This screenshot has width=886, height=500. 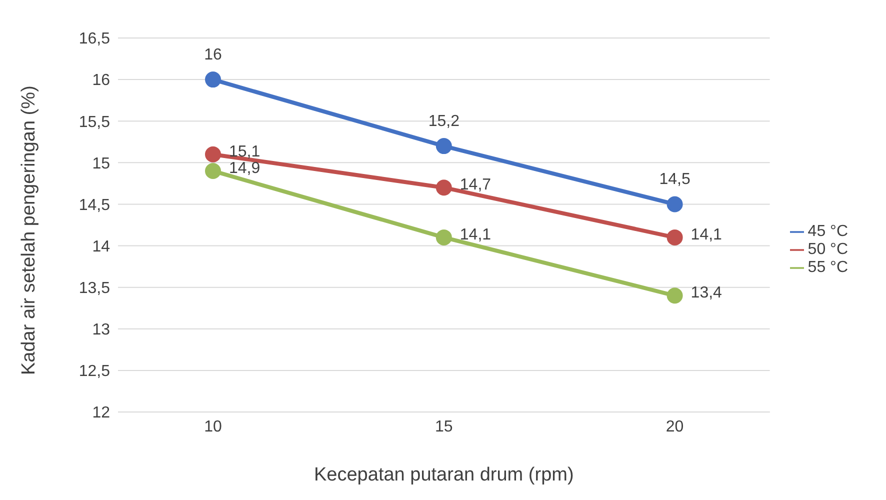 I want to click on data-label: 14,5, so click(x=674, y=179).